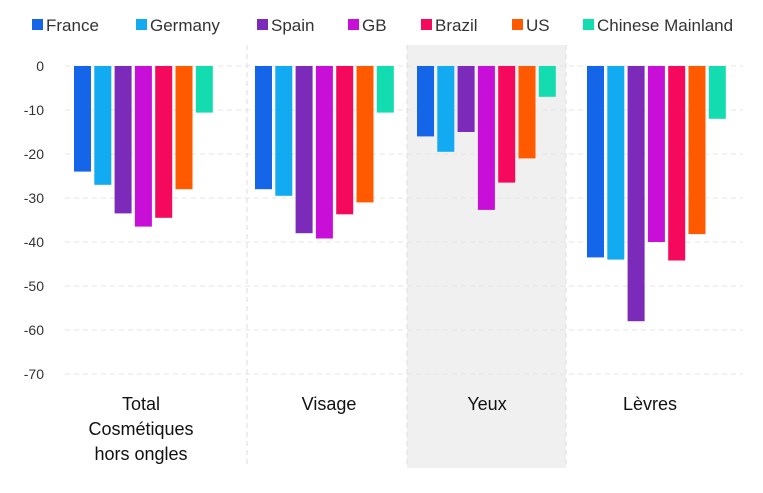  Describe the element at coordinates (40, 66) in the screenshot. I see `y-tick-label: 0` at that location.